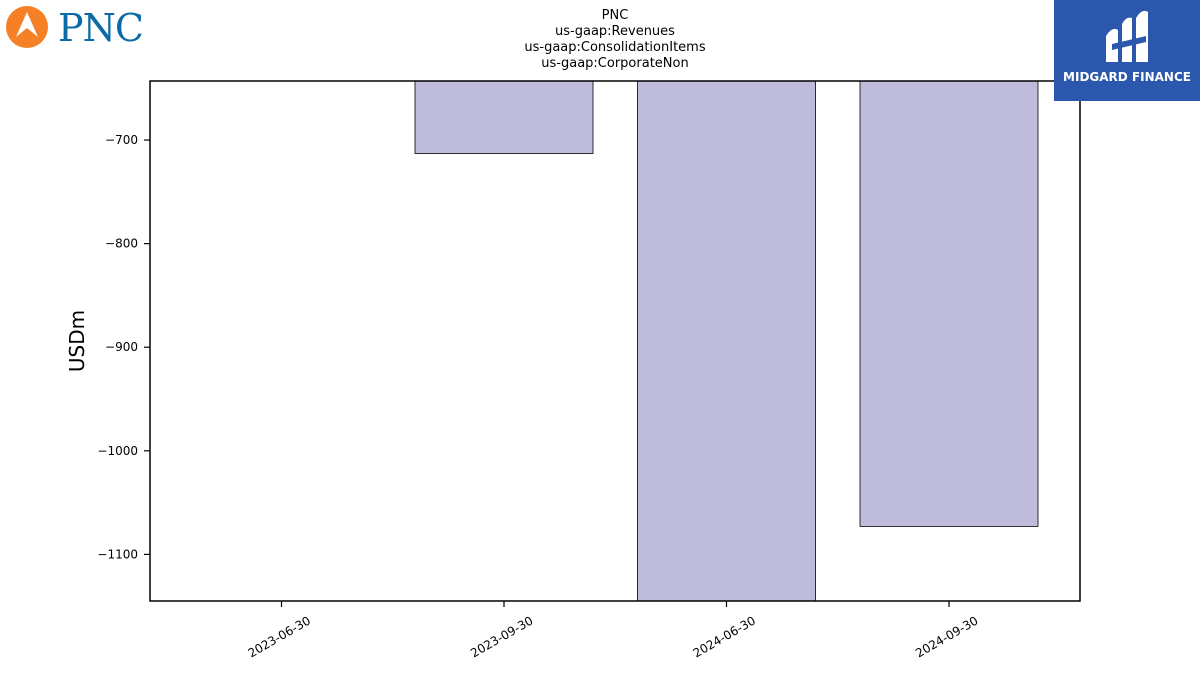  Describe the element at coordinates (1127, 36) in the screenshot. I see `midgard-logo-icon` at that location.